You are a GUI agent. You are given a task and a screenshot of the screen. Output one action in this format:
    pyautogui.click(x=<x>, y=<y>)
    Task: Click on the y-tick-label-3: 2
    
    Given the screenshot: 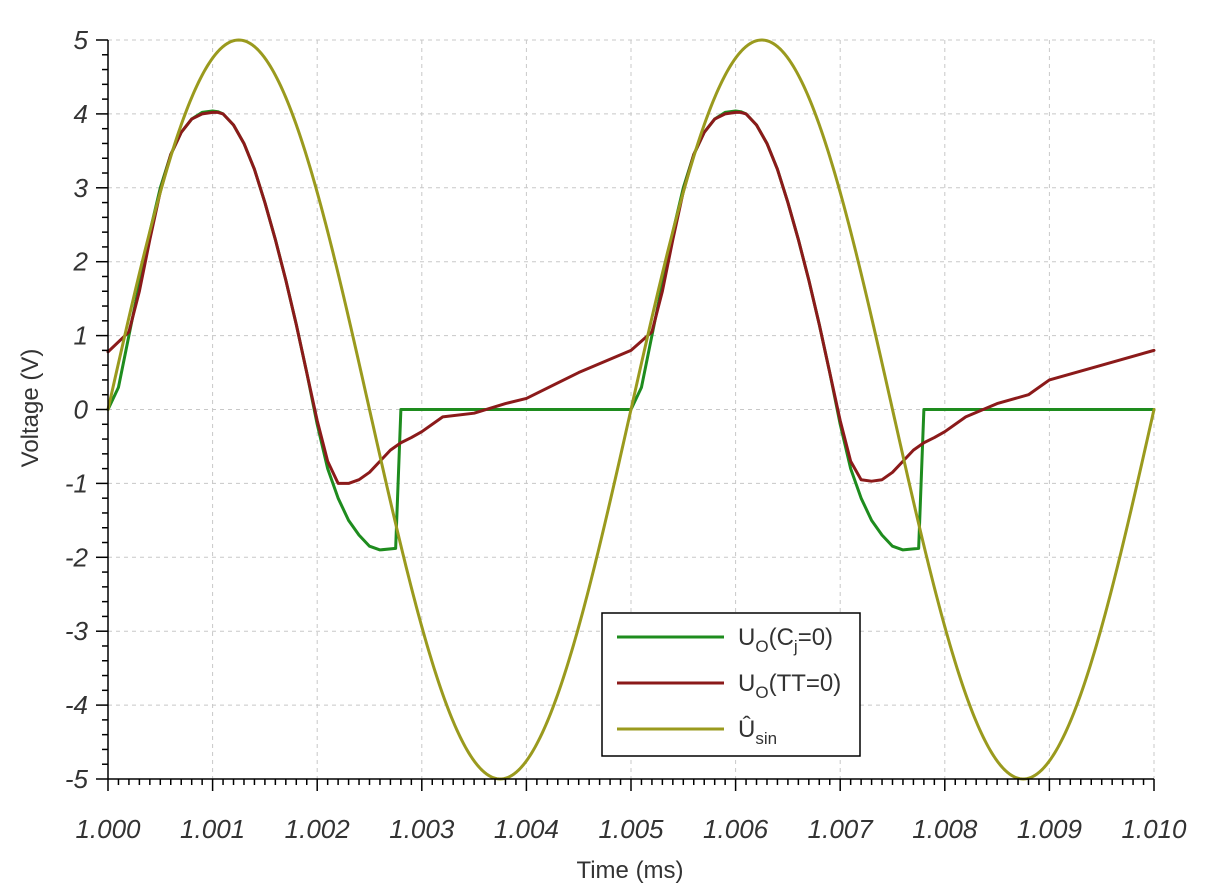 What is the action you would take?
    pyautogui.click(x=81, y=262)
    